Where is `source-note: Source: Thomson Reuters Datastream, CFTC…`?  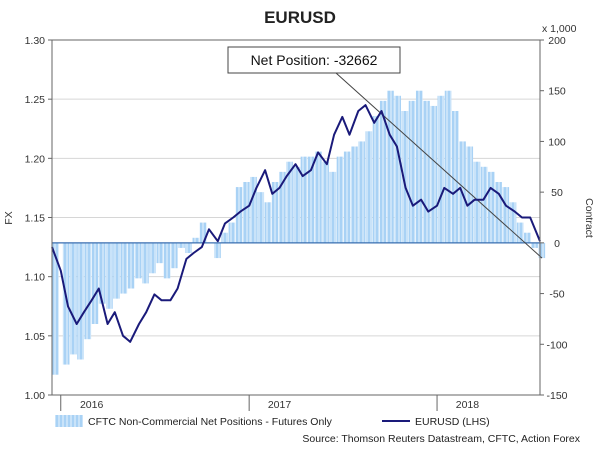 source-note: Source: Thomson Reuters Datastream, CFTC… is located at coordinates (441, 439).